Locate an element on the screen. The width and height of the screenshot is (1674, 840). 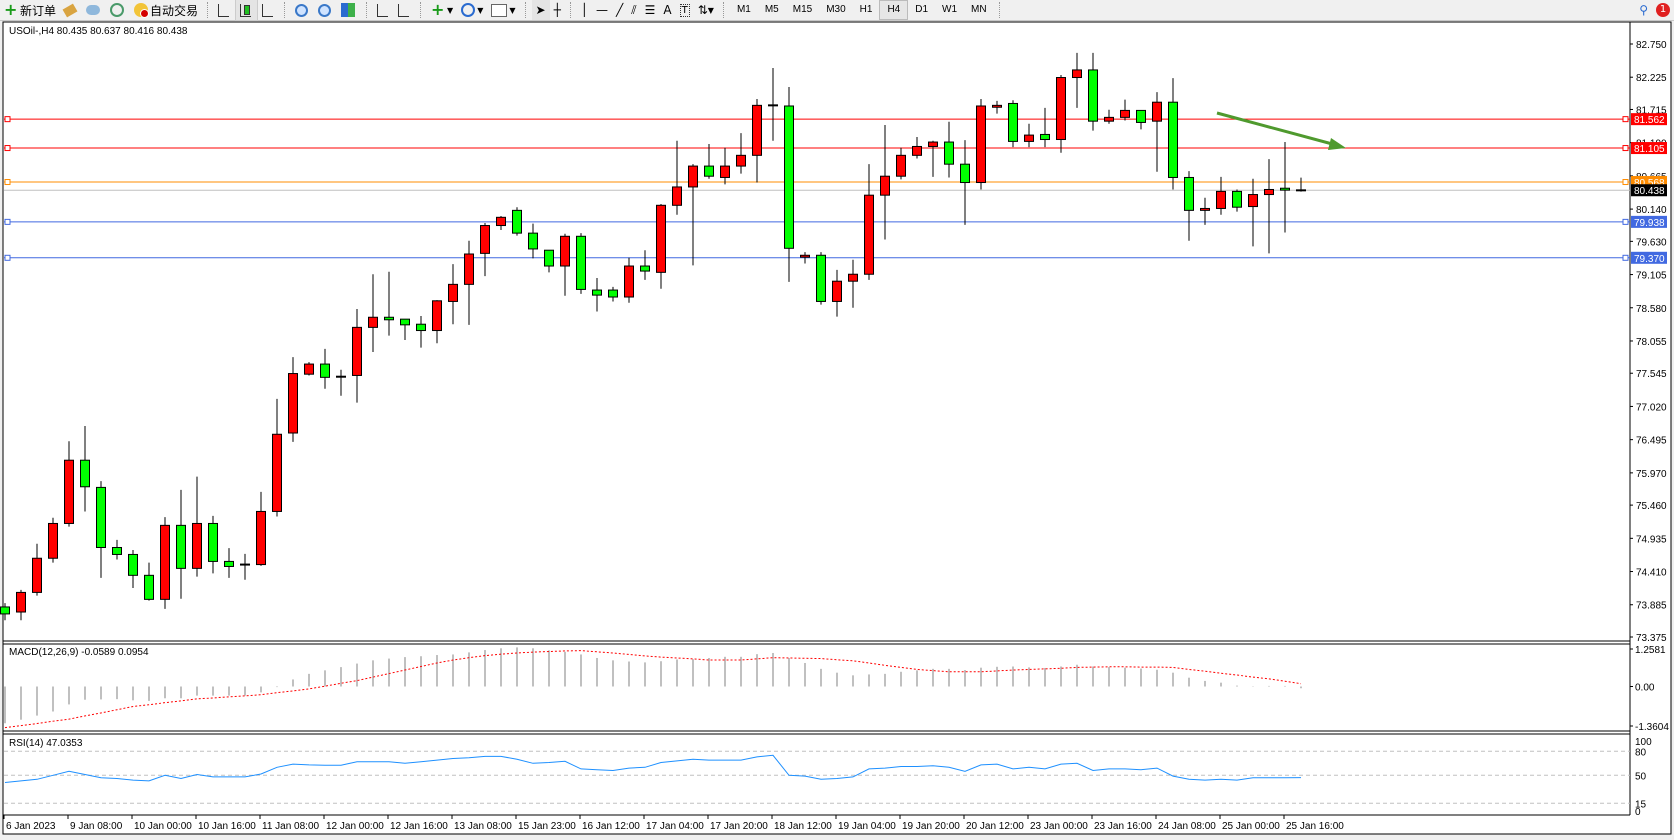
timeframe-m1: M1 is located at coordinates (743, 9).